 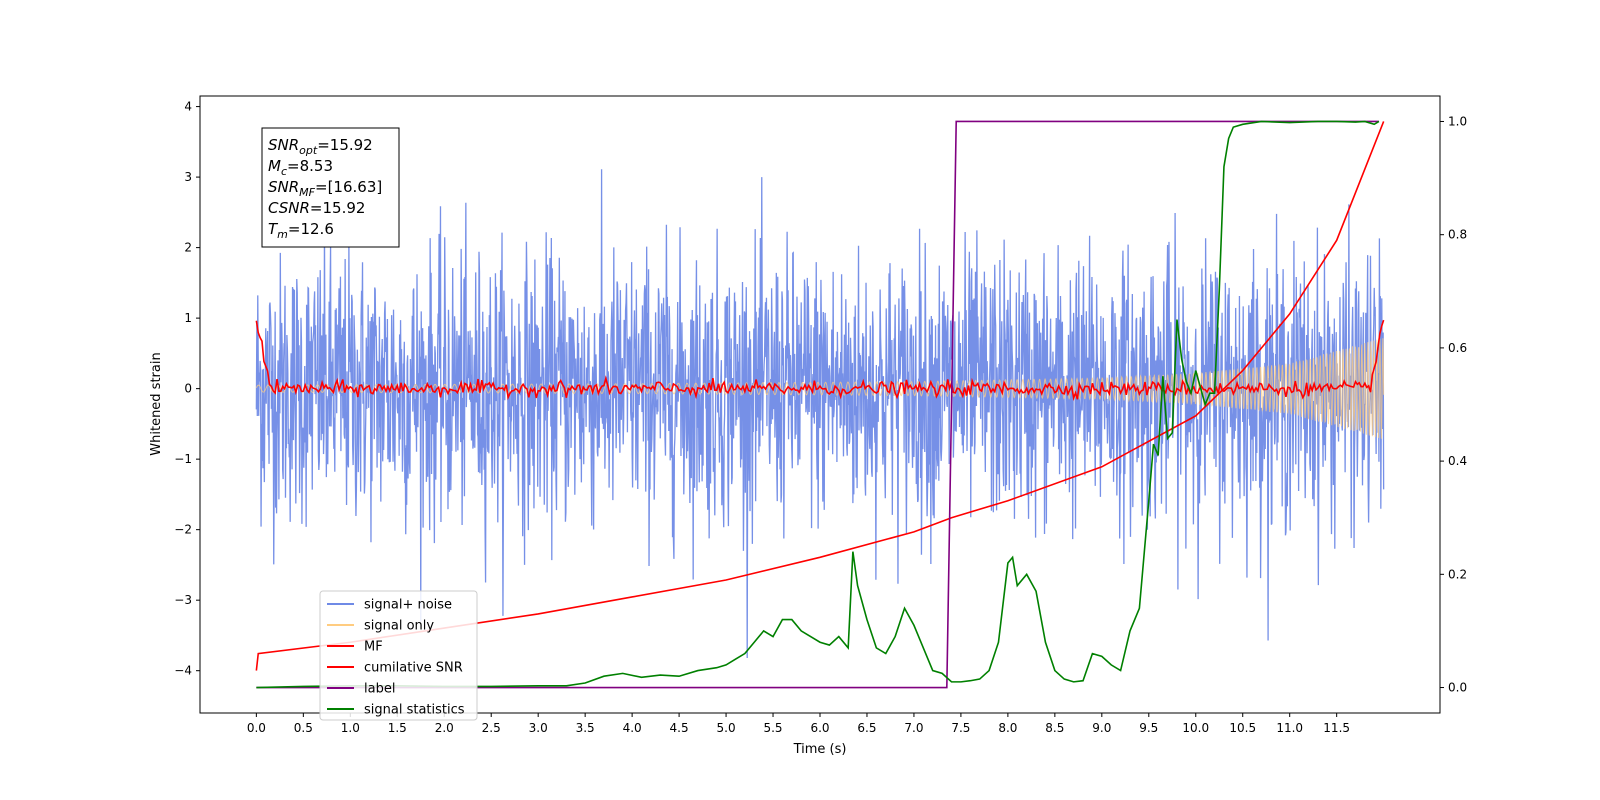 I want to click on legend-label-signal-noise: signal+ noise, so click(x=408, y=605).